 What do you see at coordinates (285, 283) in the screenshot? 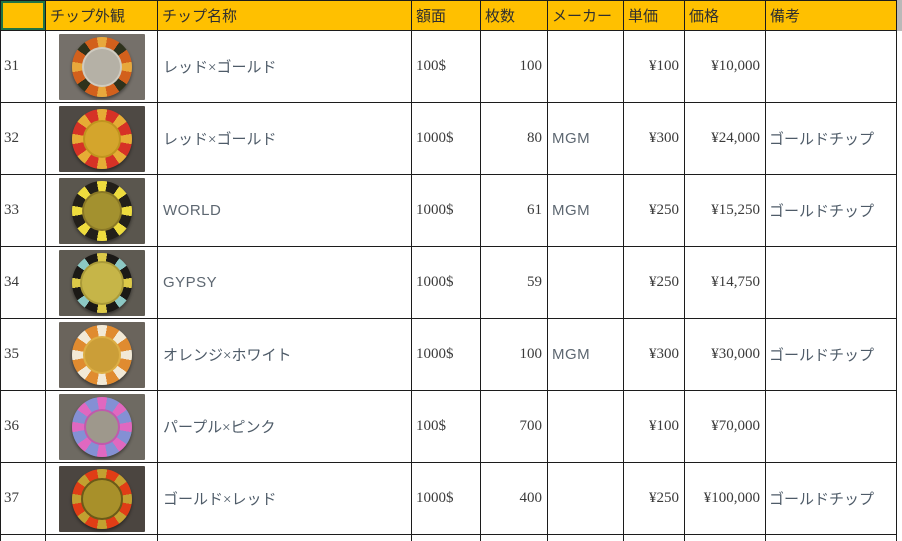
I see `cell-chip-name: GYPSY` at bounding box center [285, 283].